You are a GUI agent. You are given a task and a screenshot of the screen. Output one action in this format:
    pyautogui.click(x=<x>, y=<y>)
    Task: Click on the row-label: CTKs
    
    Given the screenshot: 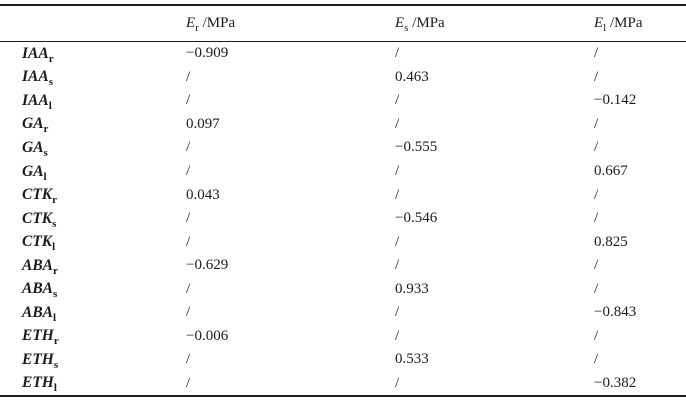 What is the action you would take?
    pyautogui.click(x=104, y=219)
    